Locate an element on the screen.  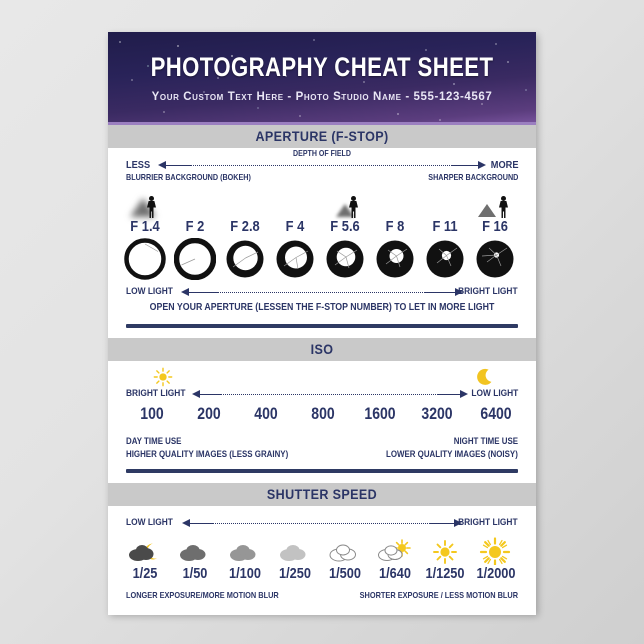
iso-value: 3200 is located at coordinates (437, 414).